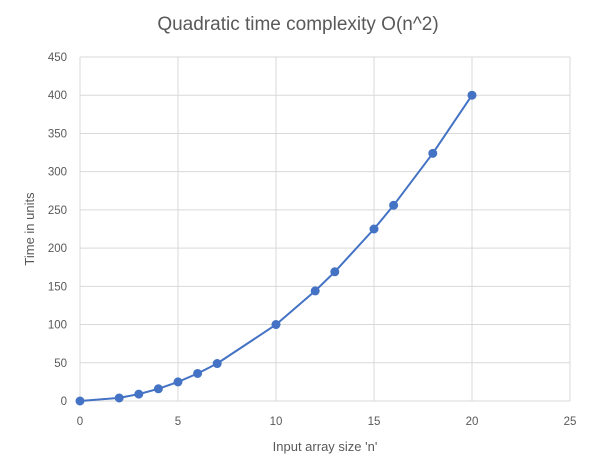 This screenshot has height=467, width=597. What do you see at coordinates (60, 364) in the screenshot?
I see `y-tick-label: 50` at bounding box center [60, 364].